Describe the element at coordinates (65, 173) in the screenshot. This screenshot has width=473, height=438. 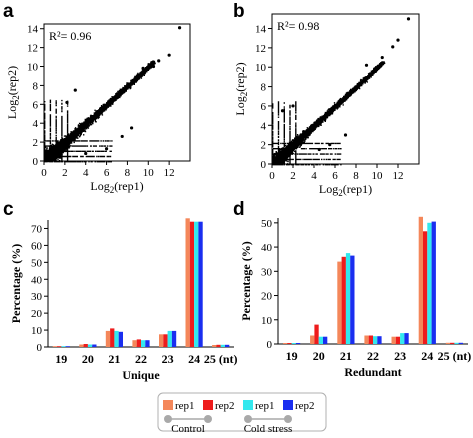
I see `x-tick-label: 2` at that location.